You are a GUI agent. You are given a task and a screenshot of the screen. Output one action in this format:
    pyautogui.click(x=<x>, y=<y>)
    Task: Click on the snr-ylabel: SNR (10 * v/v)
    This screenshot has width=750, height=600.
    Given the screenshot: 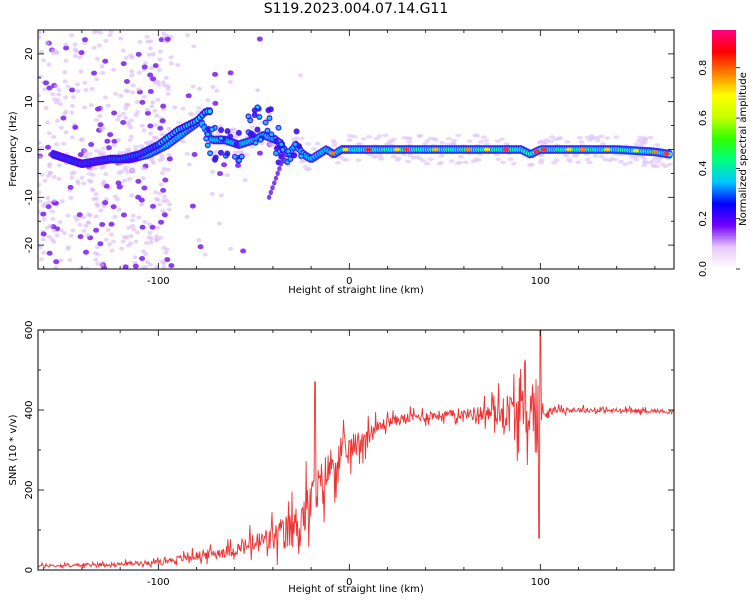 What is the action you would take?
    pyautogui.click(x=13, y=449)
    